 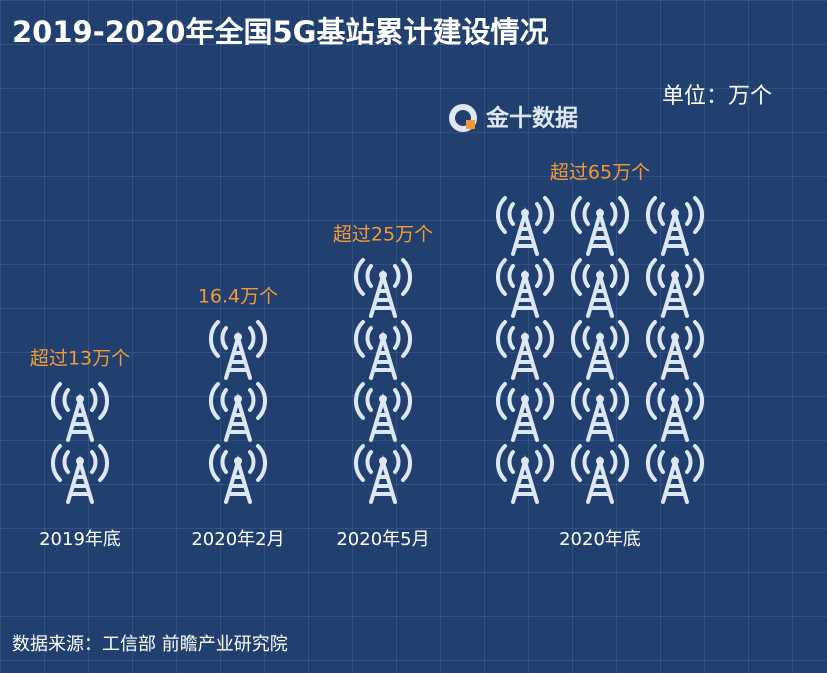 I want to click on logo-icon, so click(x=463, y=118).